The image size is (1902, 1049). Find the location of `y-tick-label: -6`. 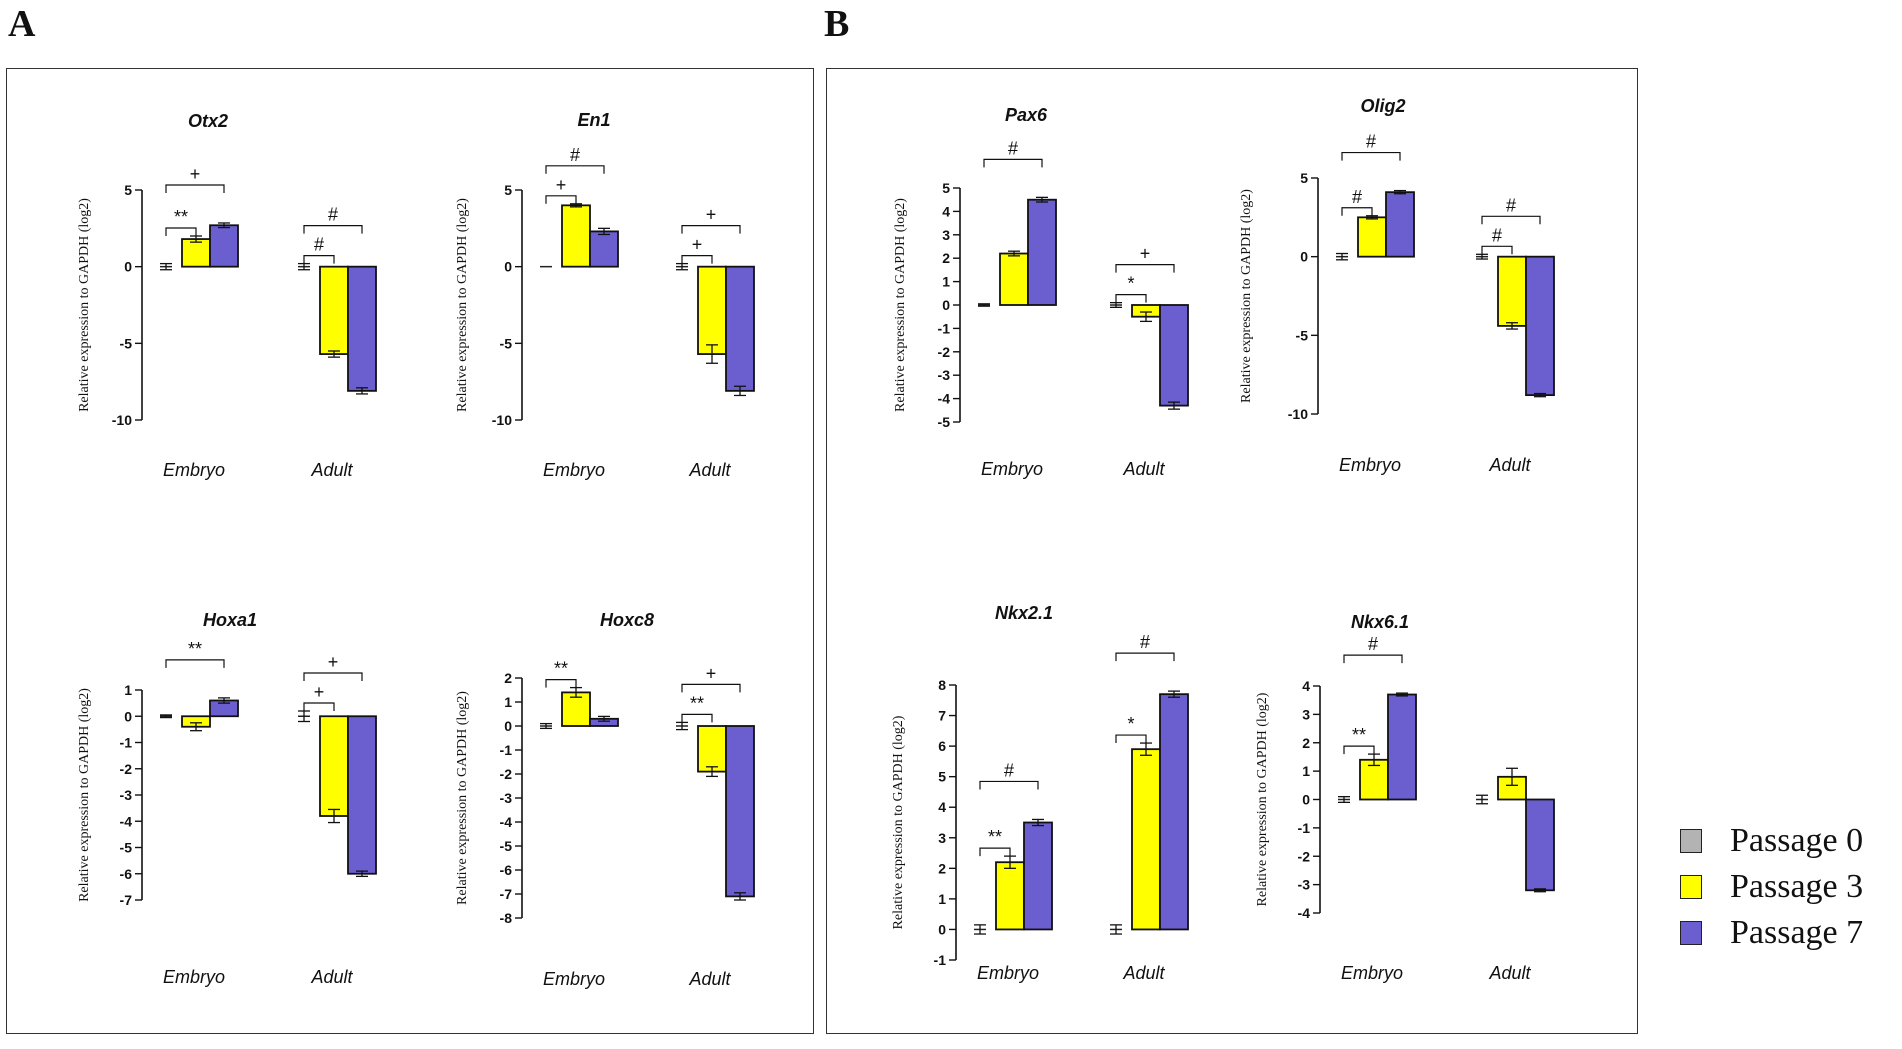

y-tick-label: -6 is located at coordinates (506, 870).